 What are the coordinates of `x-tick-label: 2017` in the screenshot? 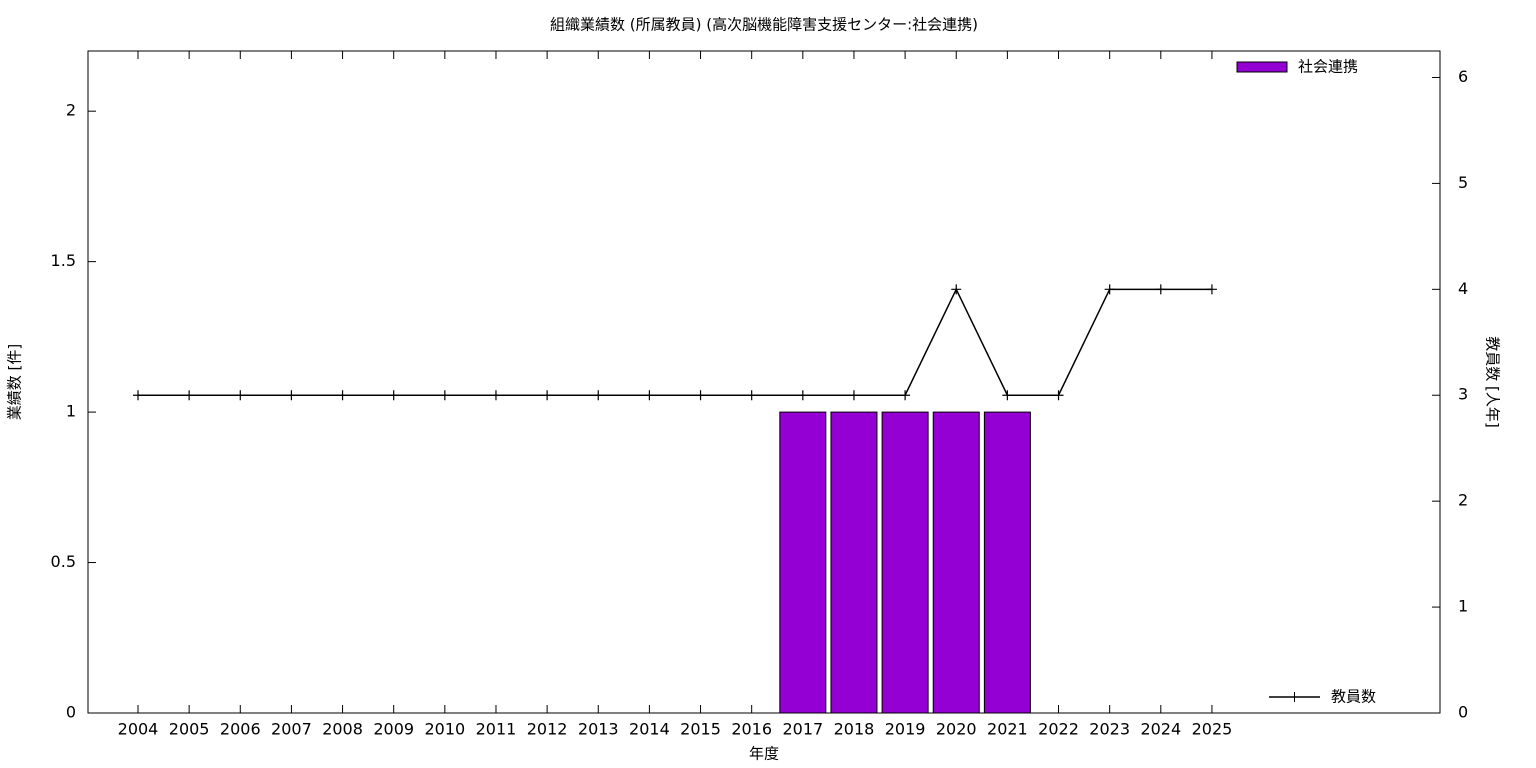 It's located at (802, 729).